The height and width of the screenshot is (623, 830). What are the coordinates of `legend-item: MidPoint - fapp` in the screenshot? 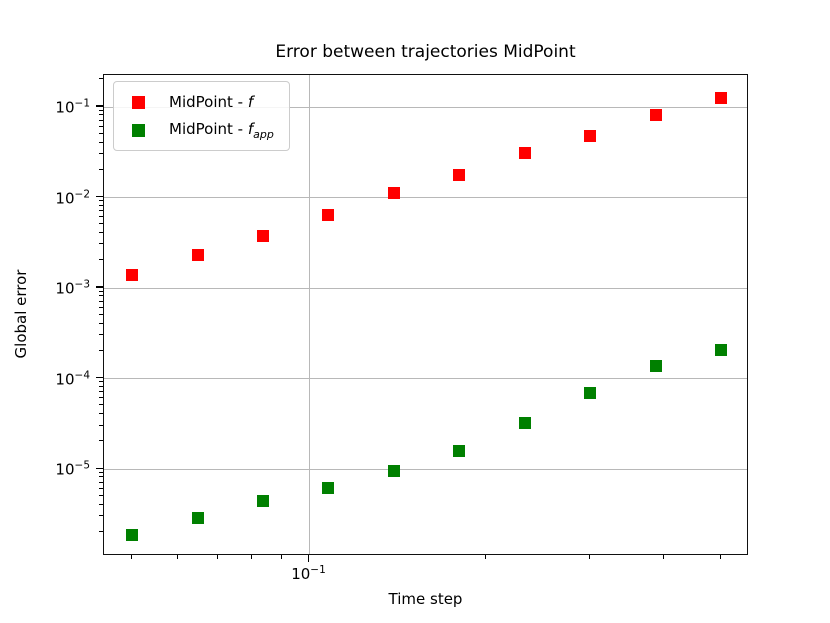 It's located at (198, 130).